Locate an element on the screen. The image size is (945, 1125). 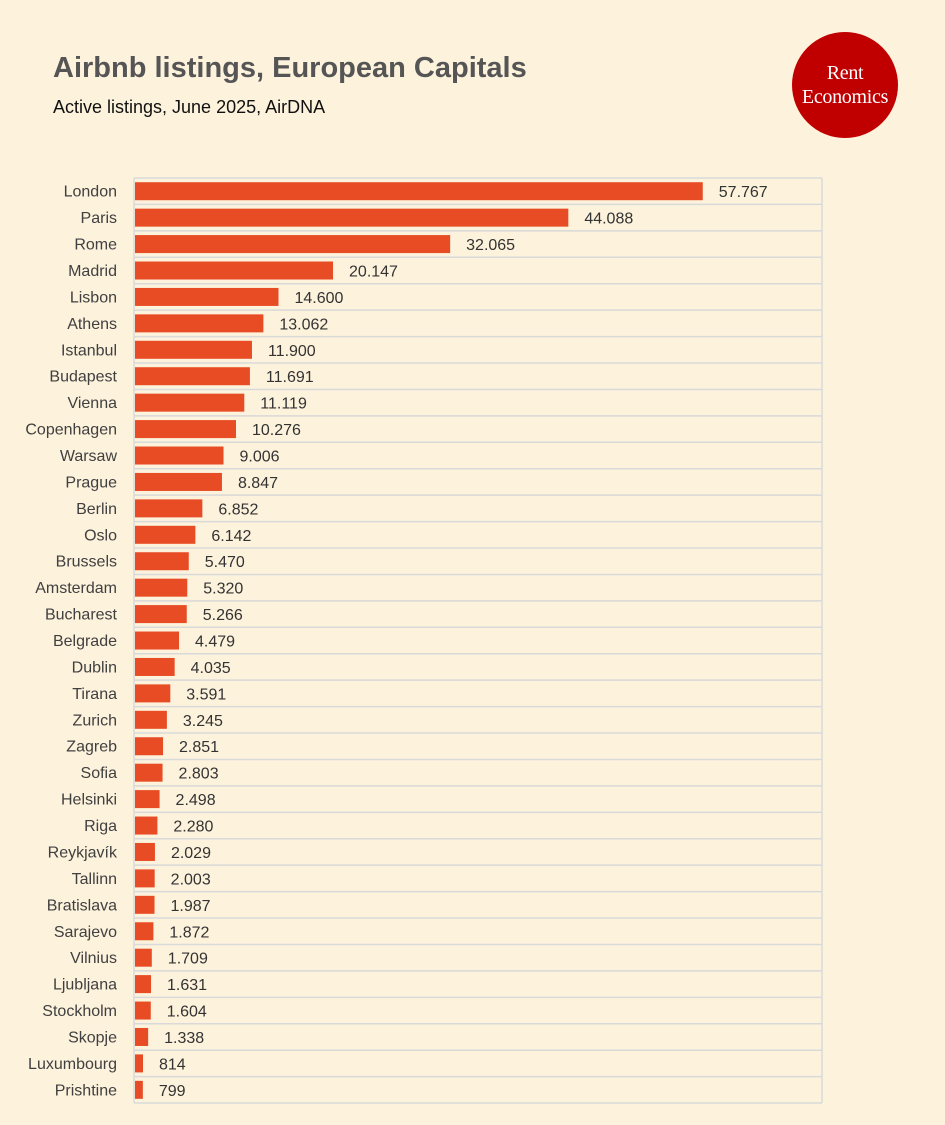
value-label: 2.280 is located at coordinates (193, 827).